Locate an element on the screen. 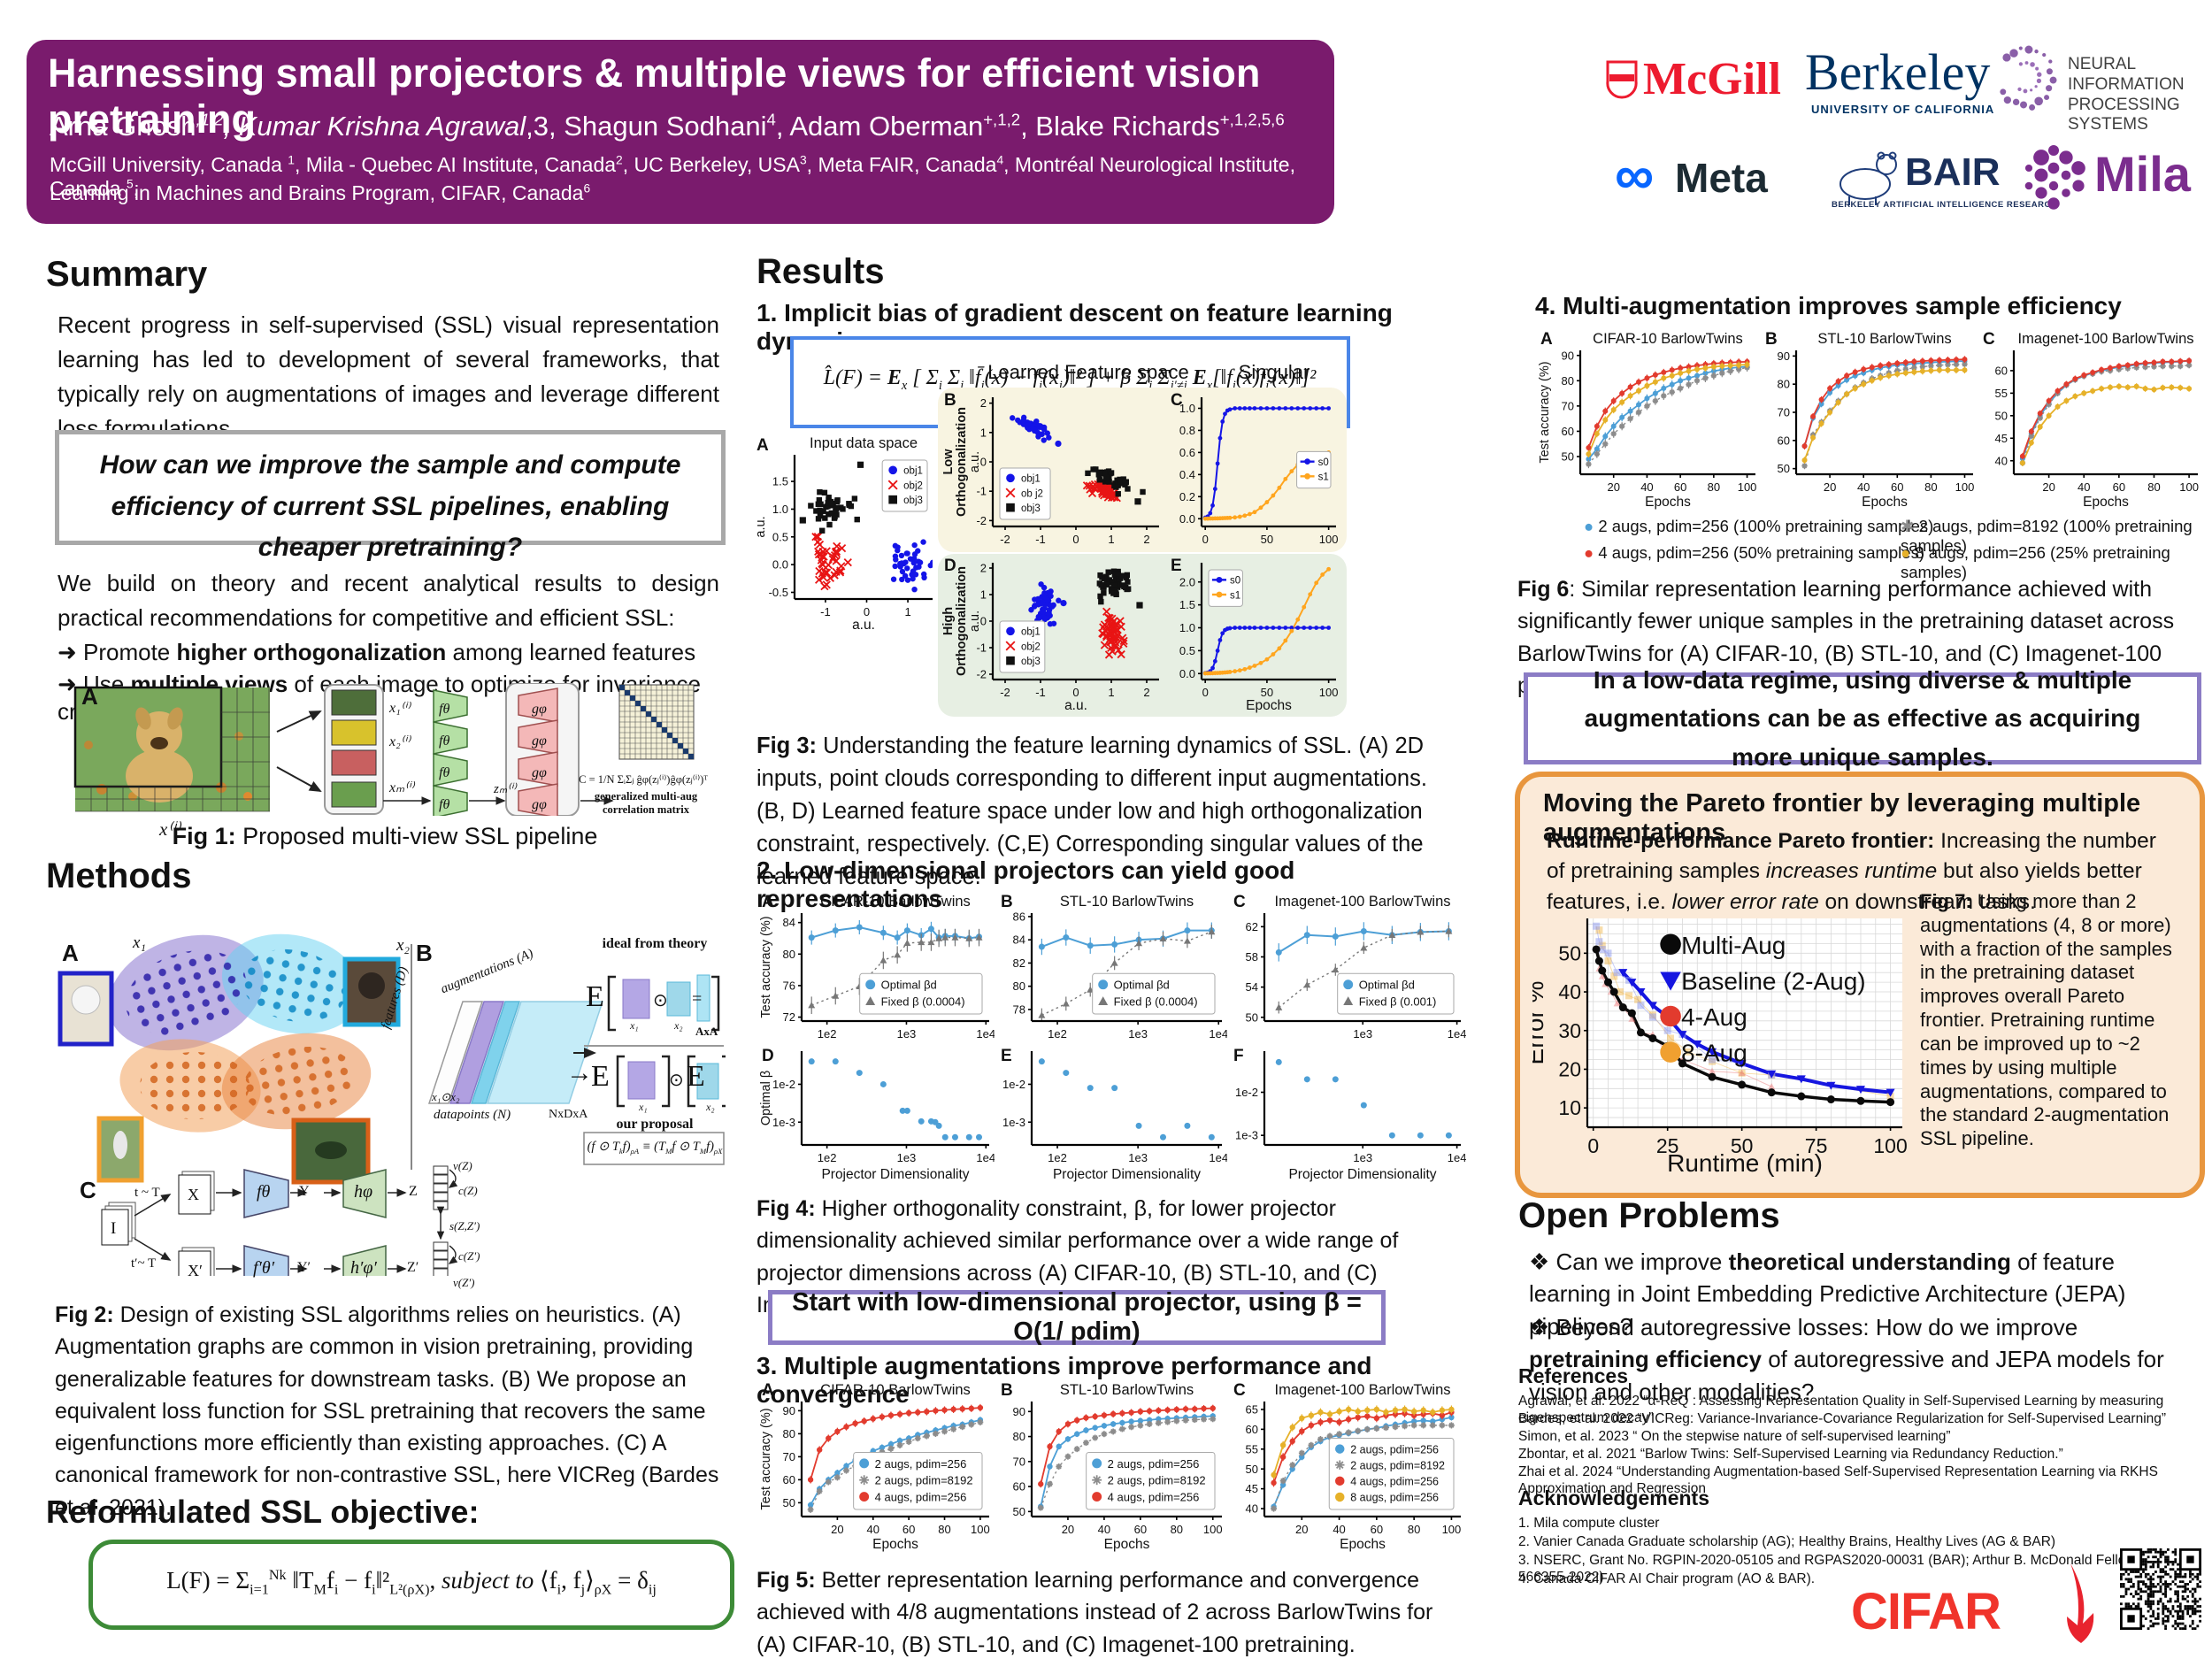 The image size is (2212, 1659). svg-text: 50 is located at coordinates (1019, 1512).